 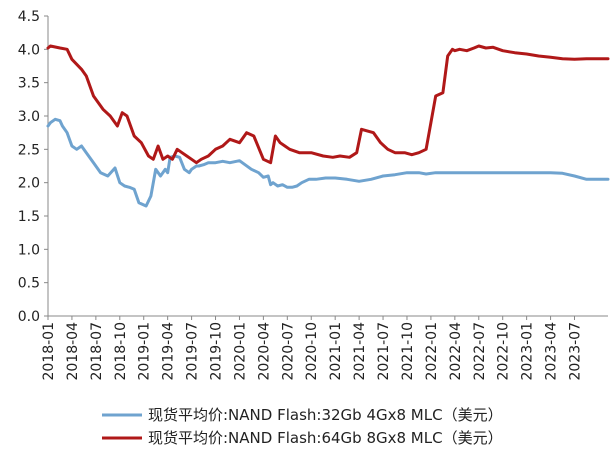 I want to click on y-tick-label: 2.5, so click(x=29, y=150).